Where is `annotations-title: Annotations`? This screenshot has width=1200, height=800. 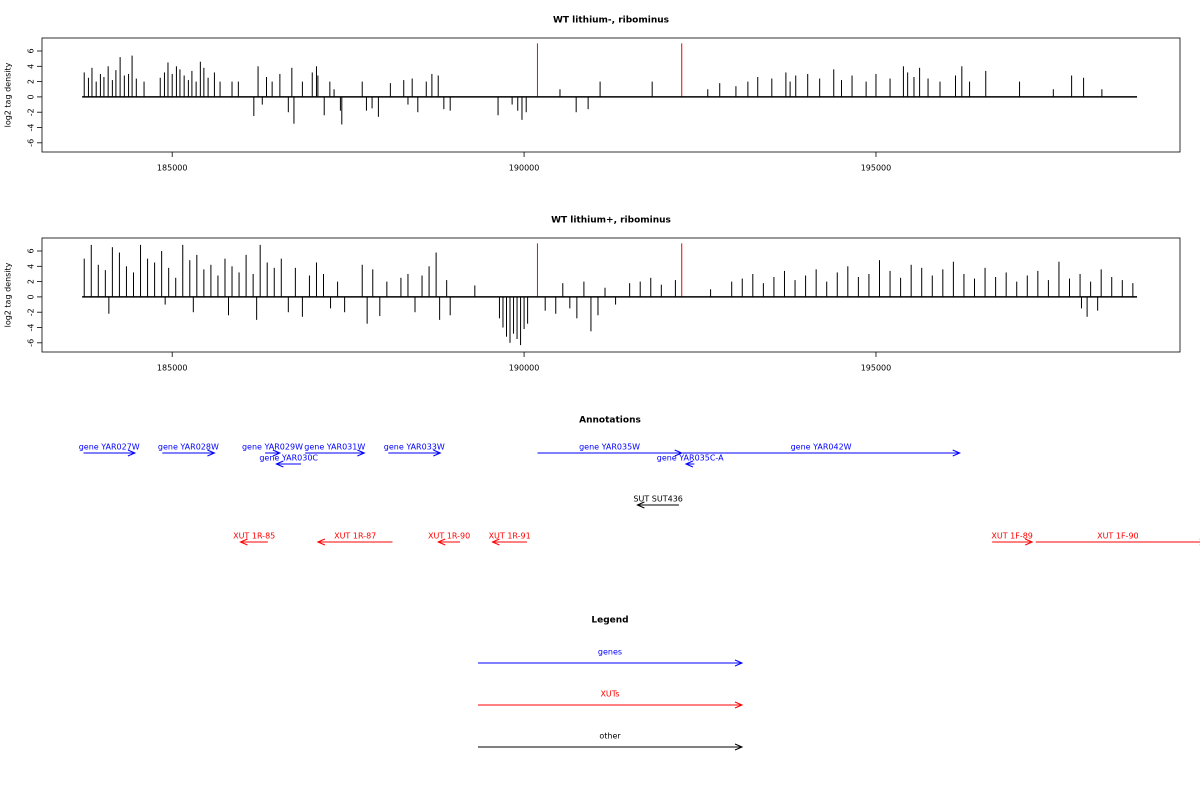
annotations-title: Annotations is located at coordinates (610, 421).